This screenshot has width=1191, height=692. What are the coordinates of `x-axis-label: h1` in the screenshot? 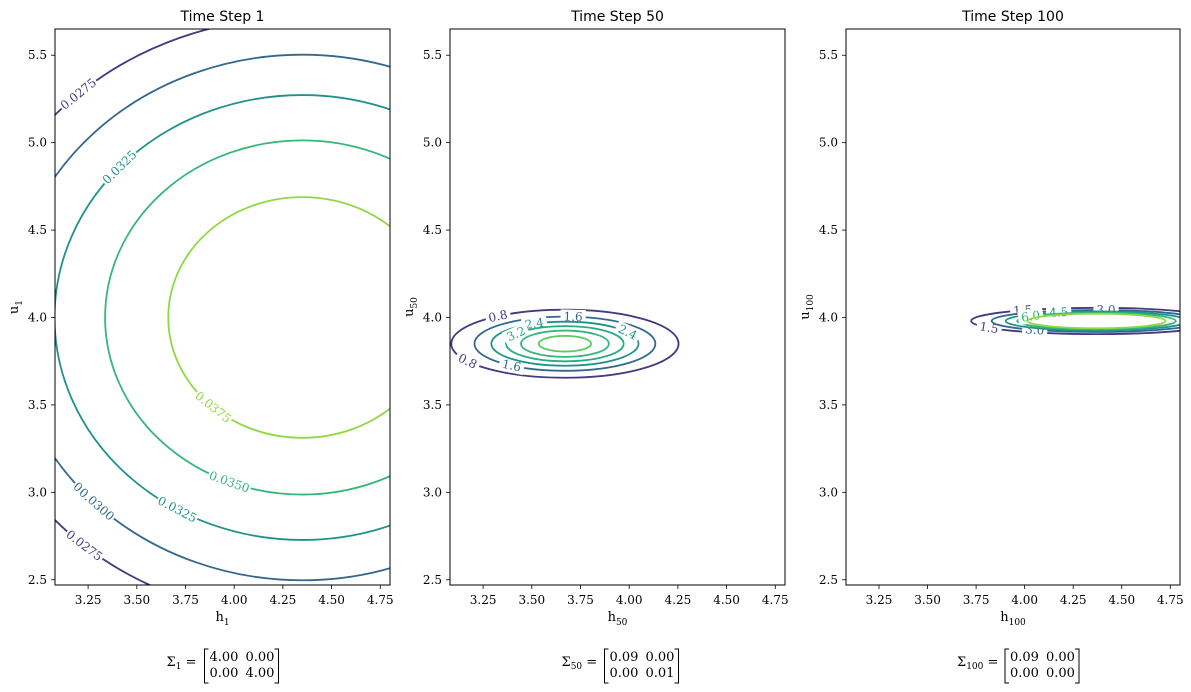 It's located at (222, 619).